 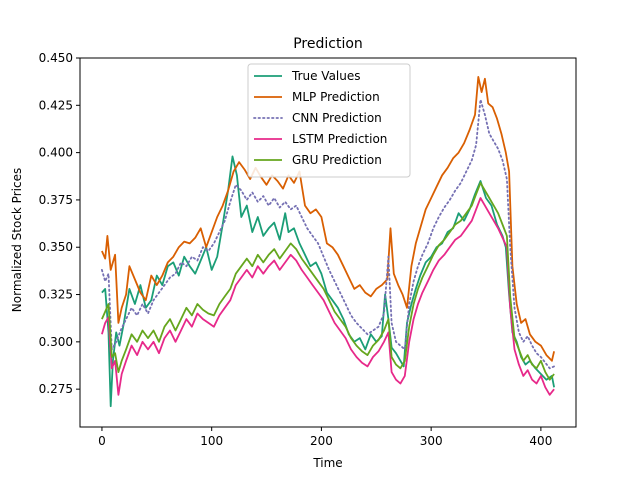 What do you see at coordinates (56, 342) in the screenshot?
I see `y-tick-label: 0.300` at bounding box center [56, 342].